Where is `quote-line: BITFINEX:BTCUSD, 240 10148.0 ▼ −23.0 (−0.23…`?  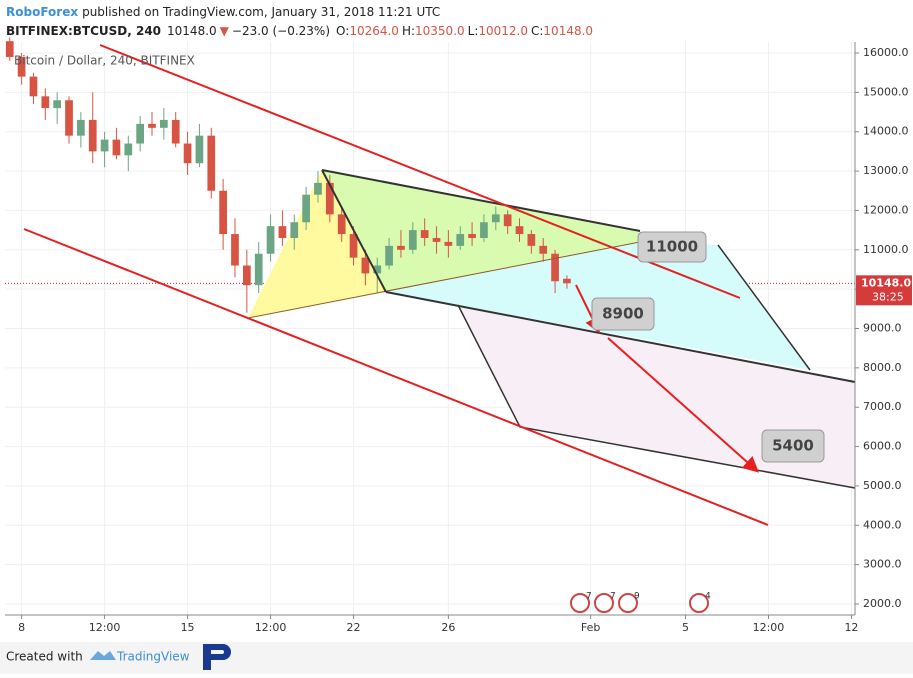 quote-line: BITFINEX:BTCUSD, 240 10148.0 ▼ −23.0 (−0.23… is located at coordinates (299, 31).